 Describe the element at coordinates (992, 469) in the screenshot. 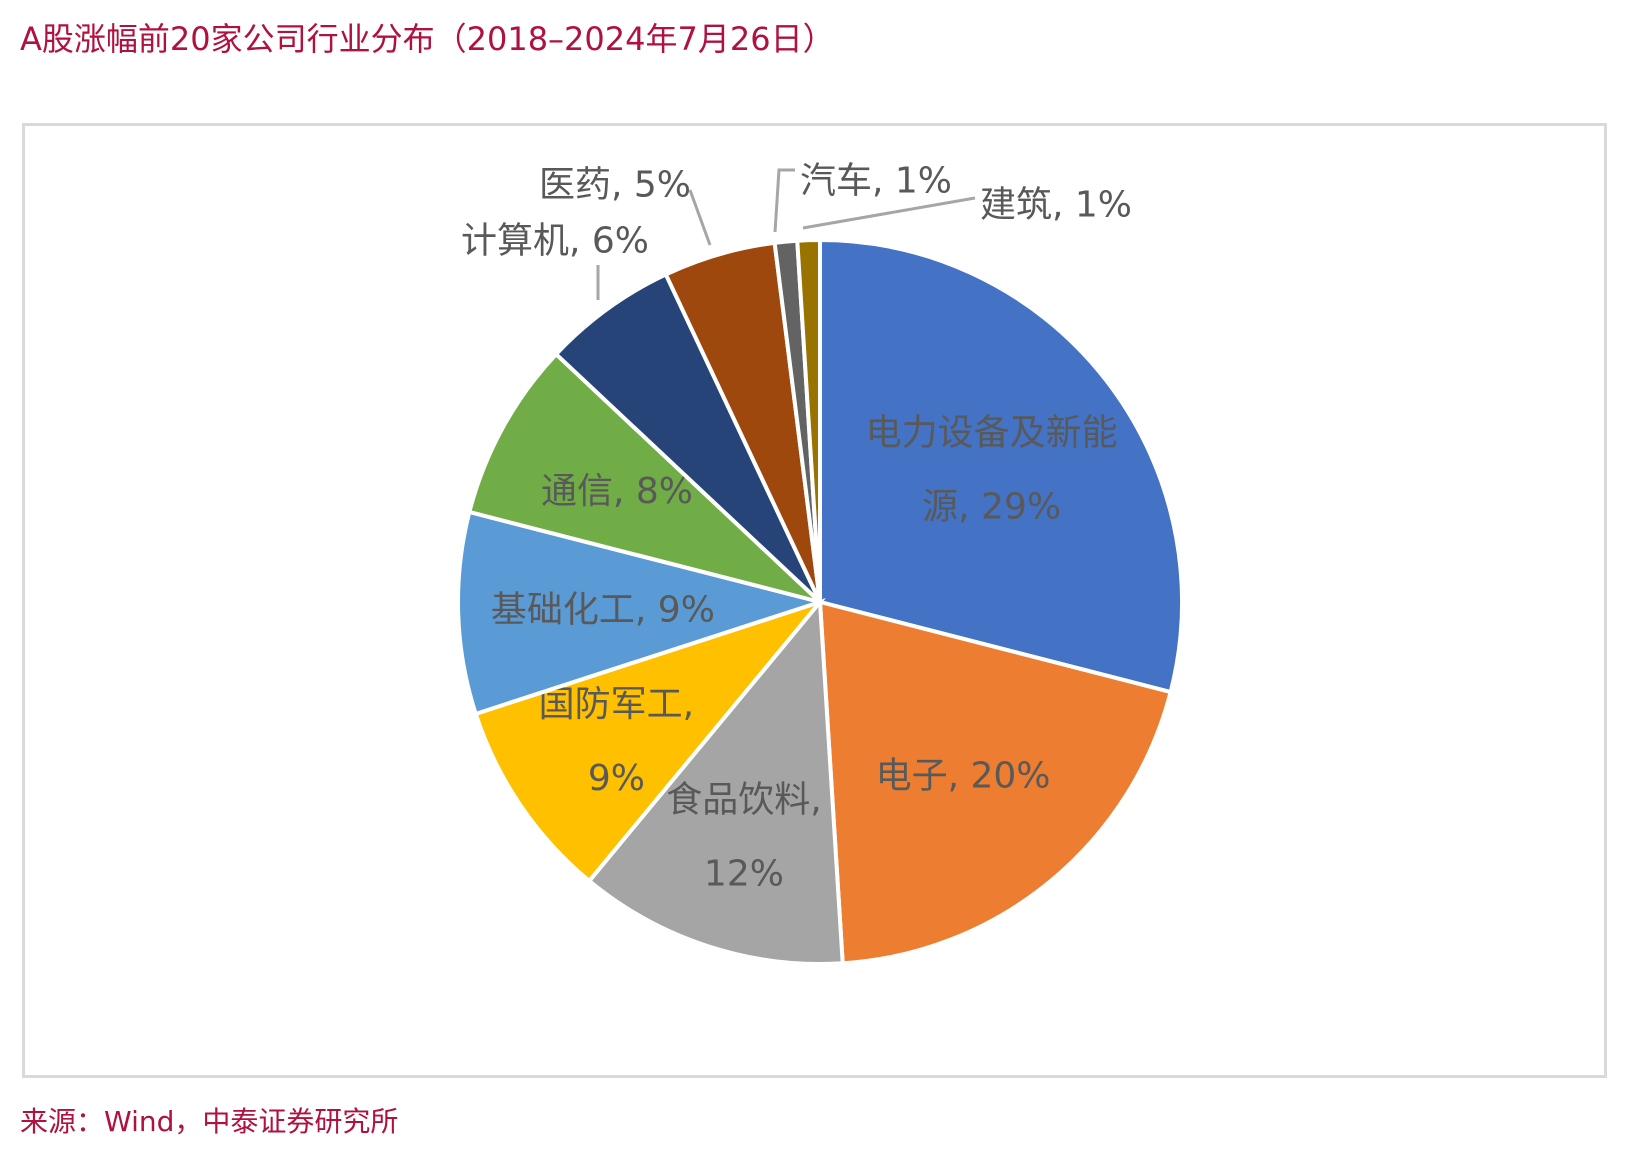

I see `slice-label-1: 电力设备及新能源, 29%` at that location.